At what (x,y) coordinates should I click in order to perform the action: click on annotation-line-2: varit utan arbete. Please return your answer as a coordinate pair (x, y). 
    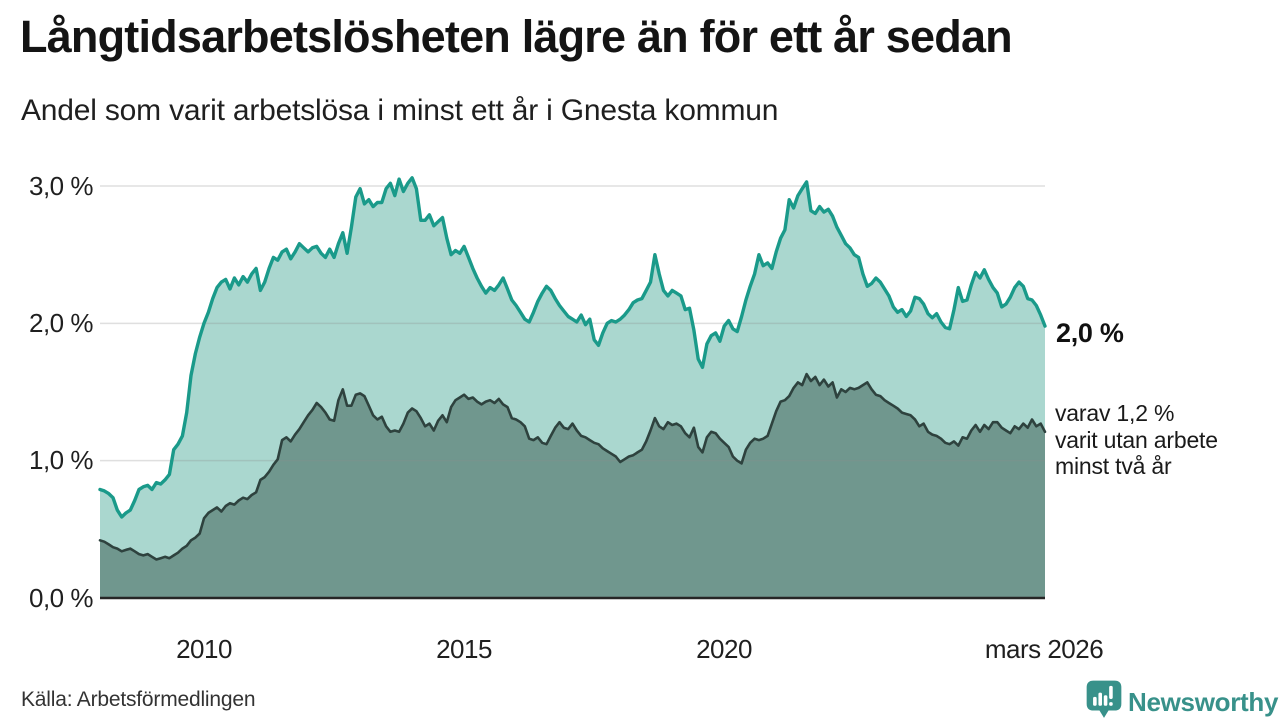
    Looking at the image, I should click on (1136, 439).